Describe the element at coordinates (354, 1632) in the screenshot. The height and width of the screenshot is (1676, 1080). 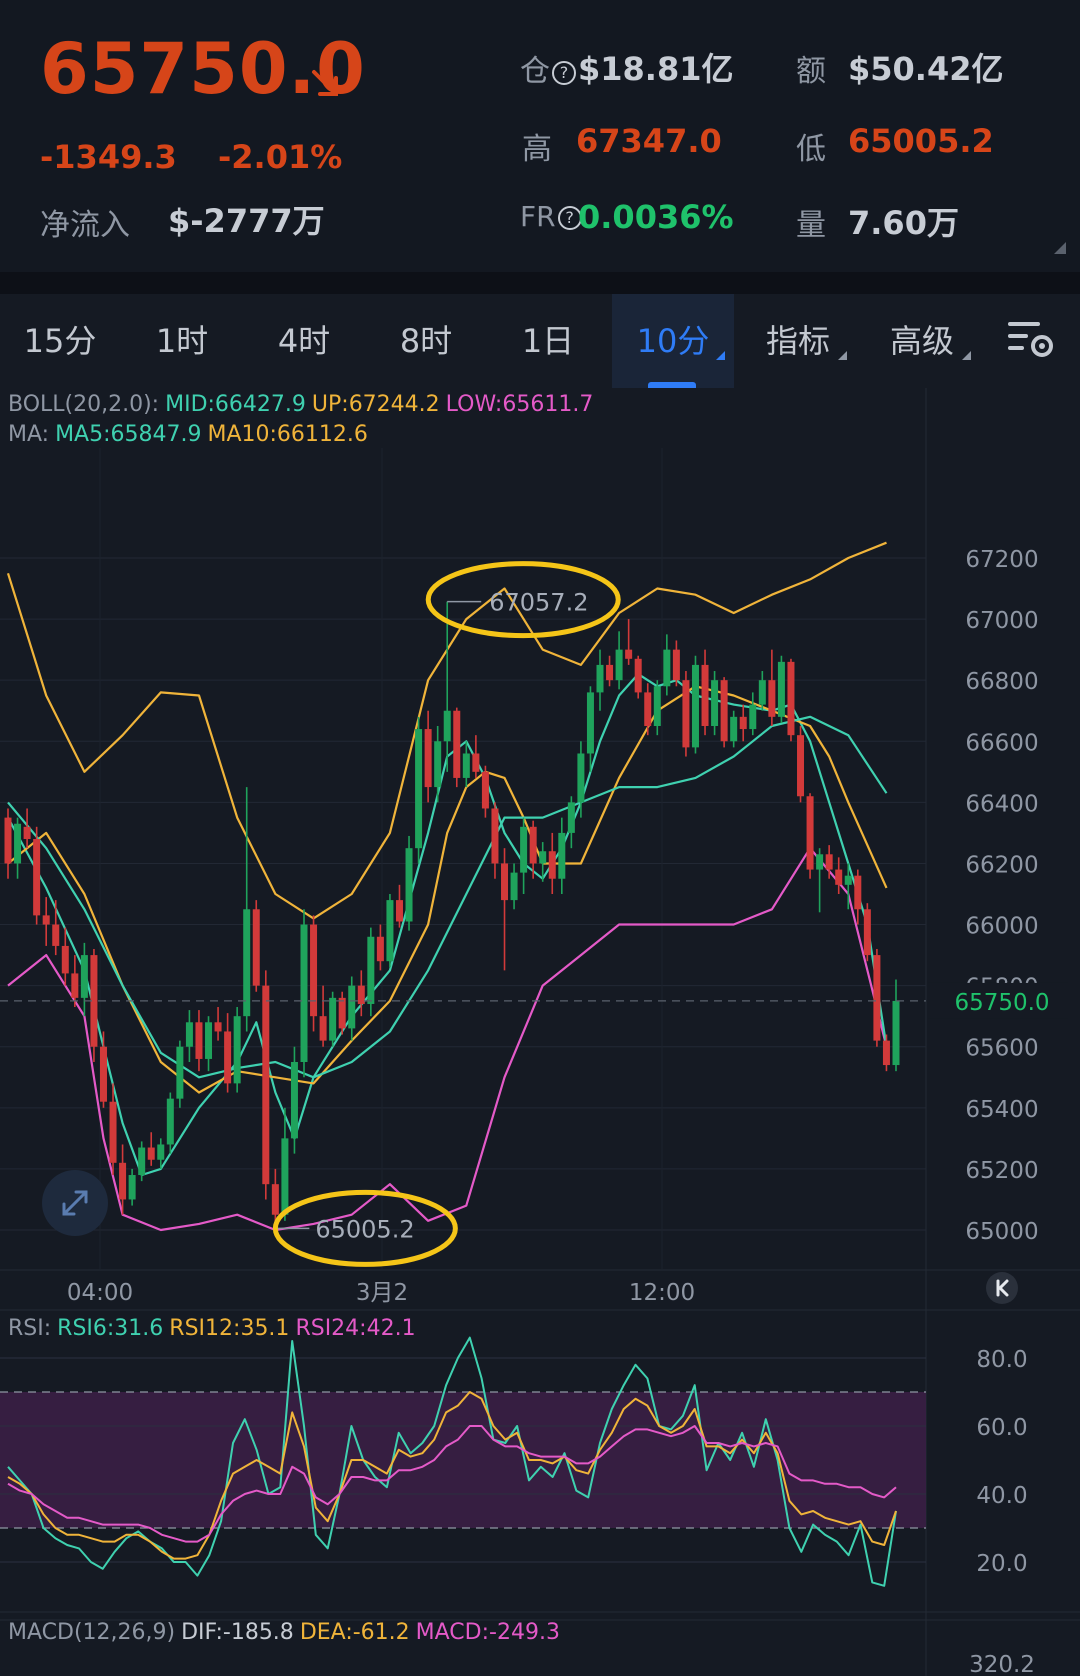
I see `macd-dea: DEA:-61.2` at that location.